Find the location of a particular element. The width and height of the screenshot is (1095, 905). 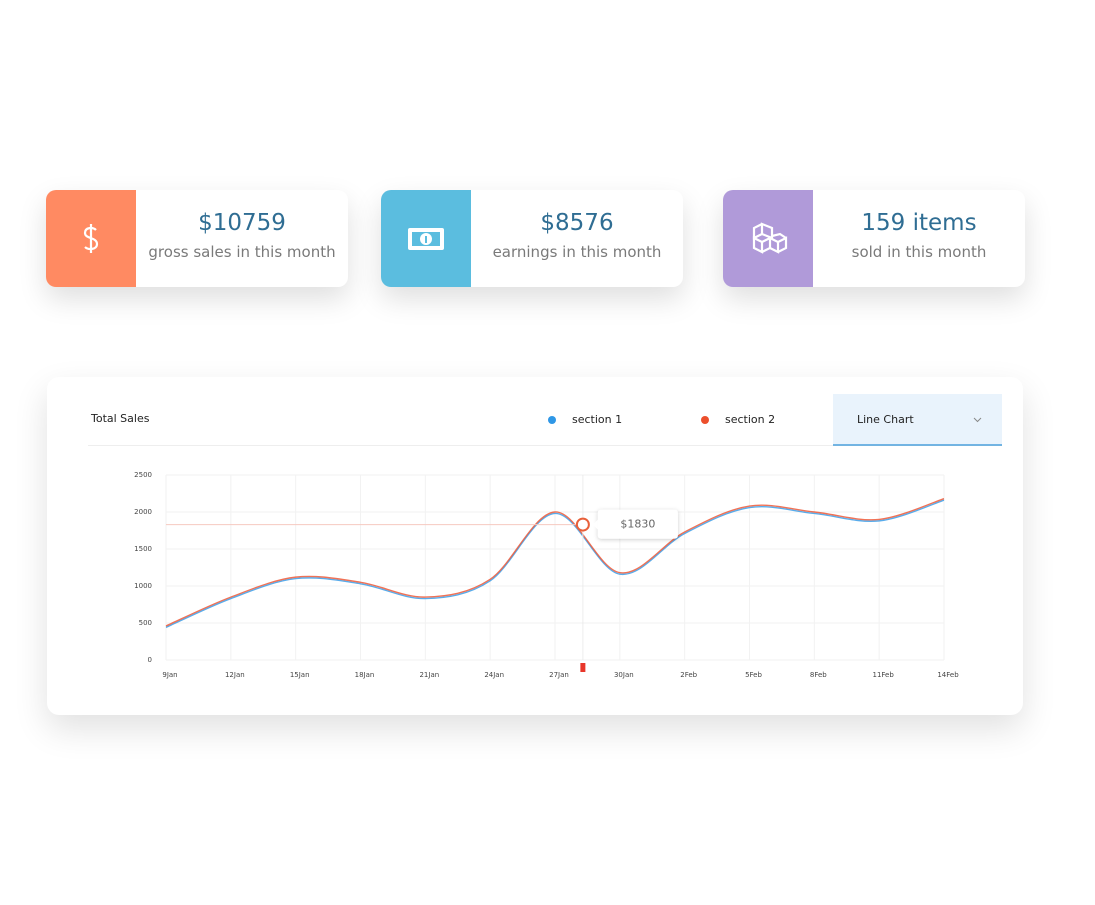

hover-marker is located at coordinates (583, 667).